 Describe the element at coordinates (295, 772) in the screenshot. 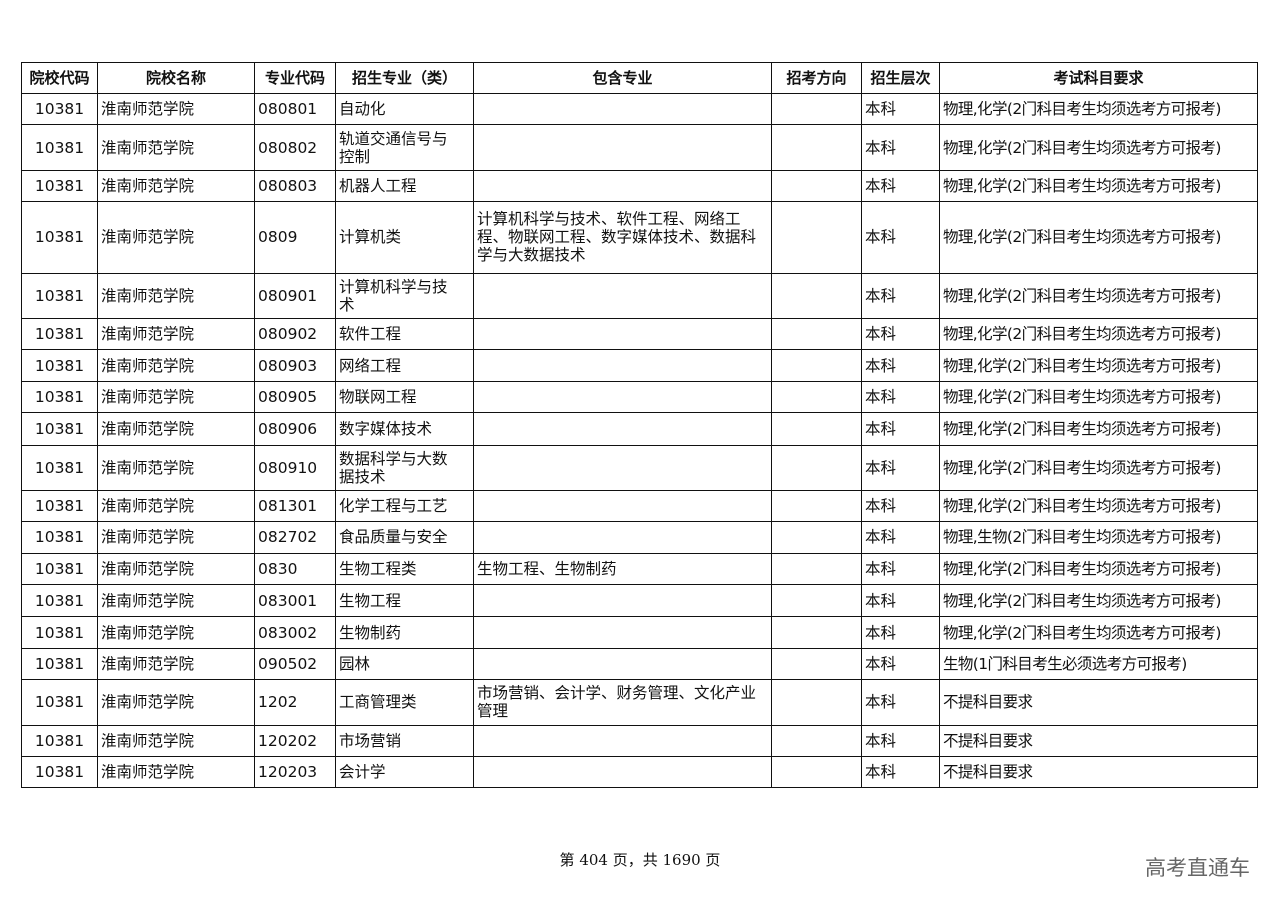

I see `cell-major-code: 120203` at that location.